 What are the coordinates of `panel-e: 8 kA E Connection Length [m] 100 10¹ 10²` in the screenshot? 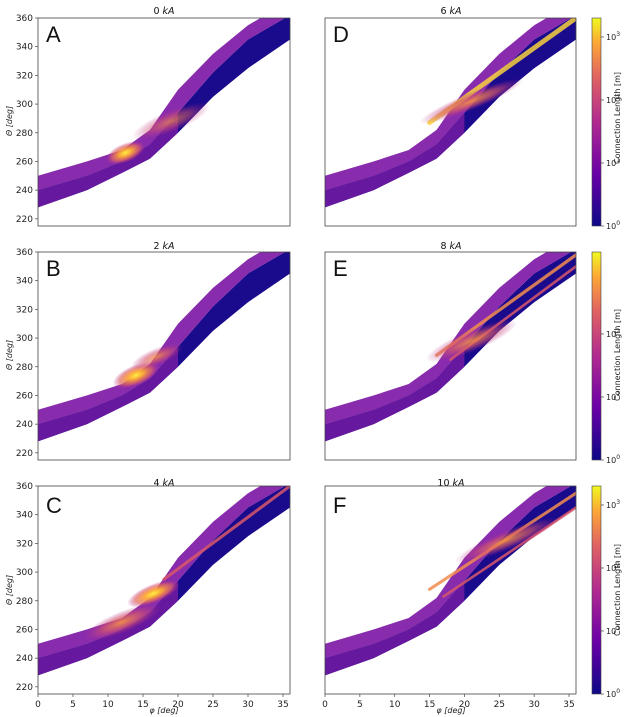 It's located at (473, 353).